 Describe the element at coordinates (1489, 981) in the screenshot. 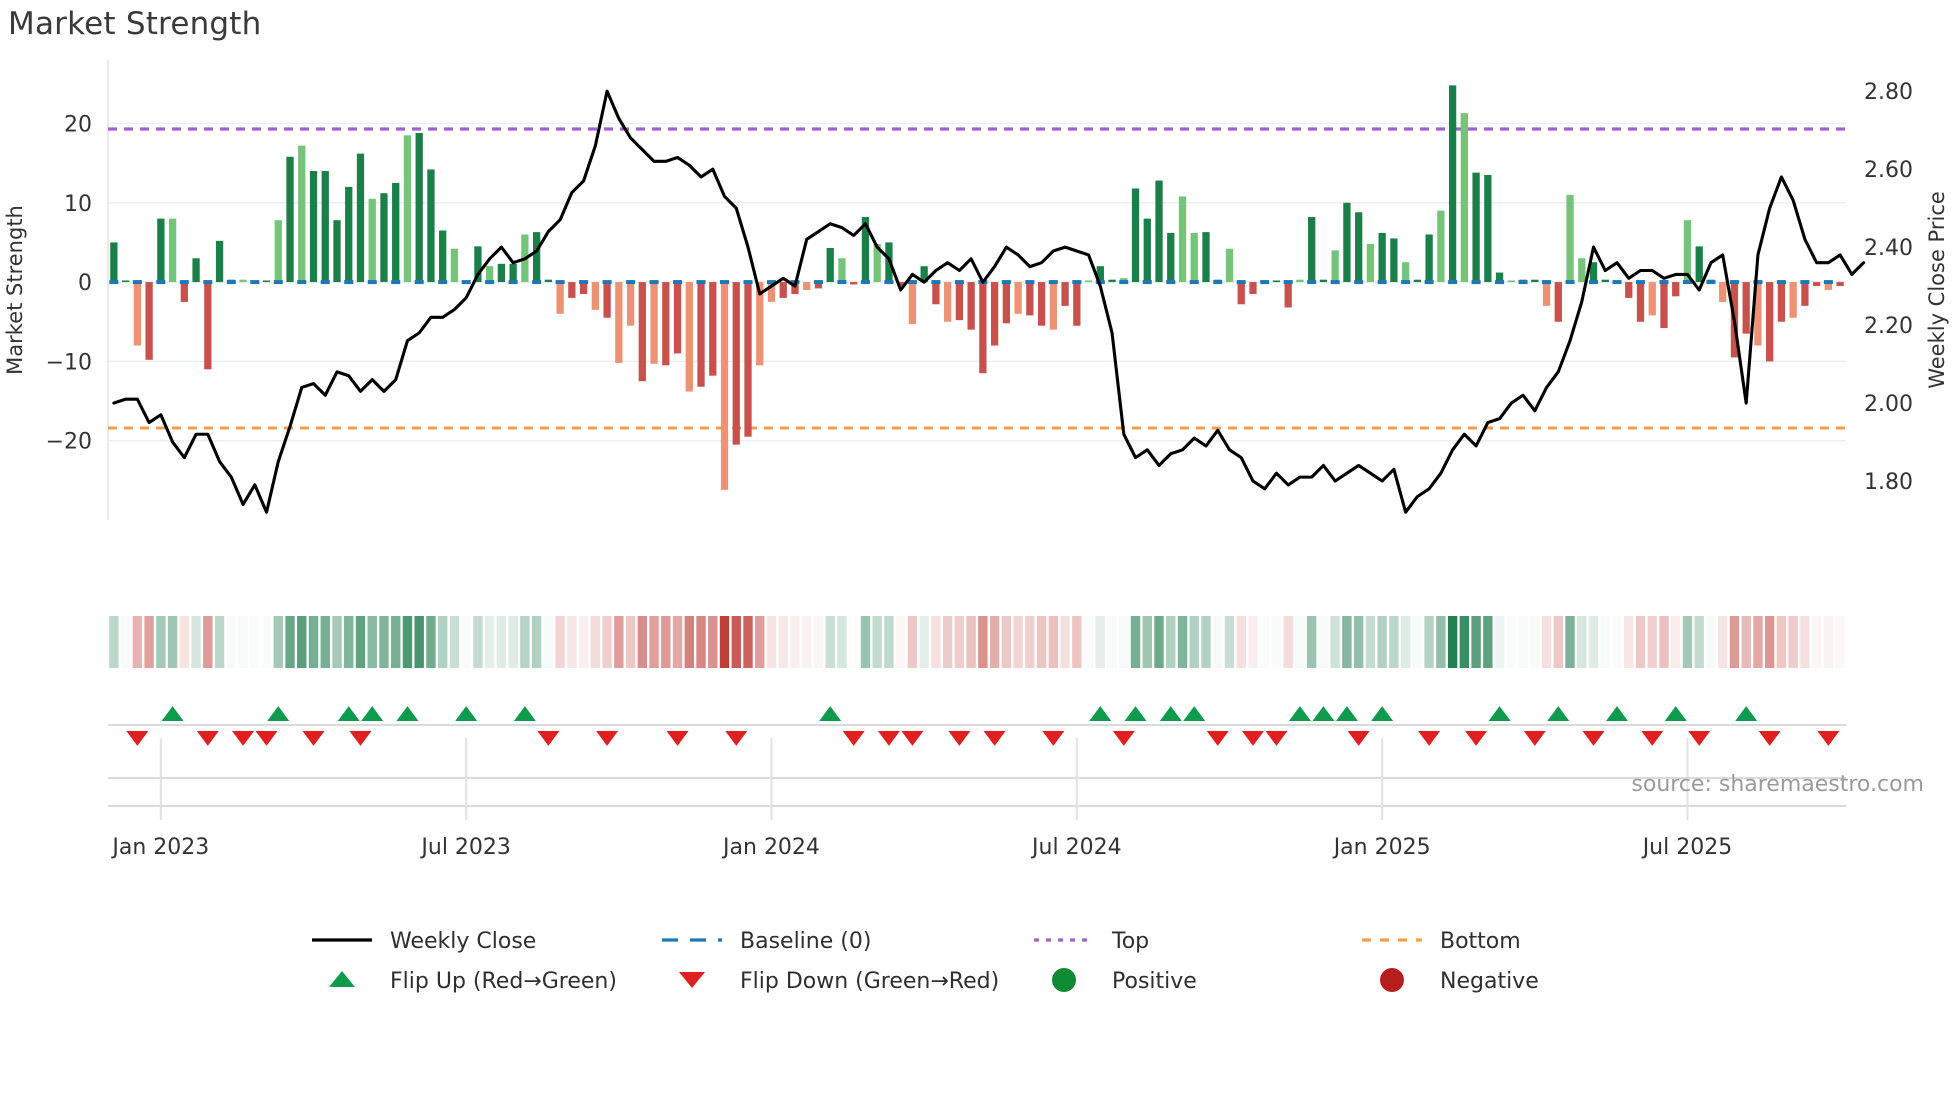

I see `legend-label: Negative` at that location.